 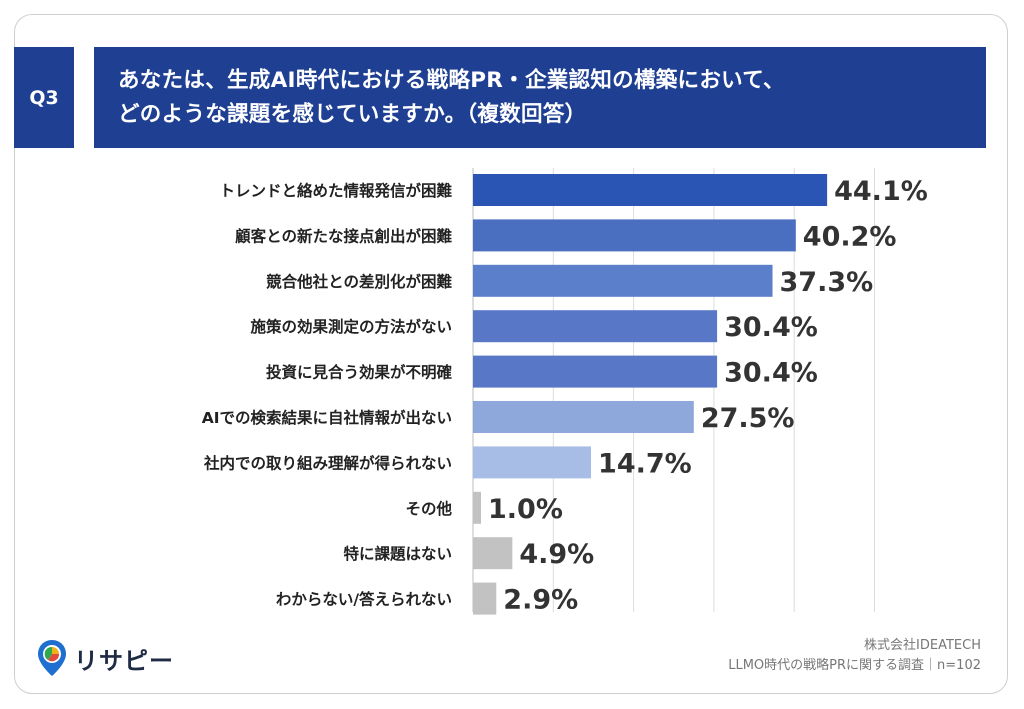 What do you see at coordinates (540, 600) in the screenshot?
I see `value-label: 2.9%` at bounding box center [540, 600].